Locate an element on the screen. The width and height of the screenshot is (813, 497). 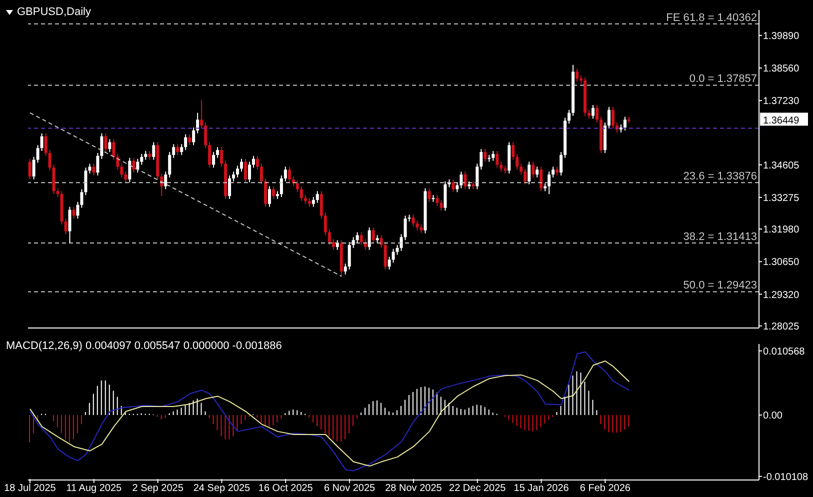
y-tick-label: 1.33275 is located at coordinates (781, 198).